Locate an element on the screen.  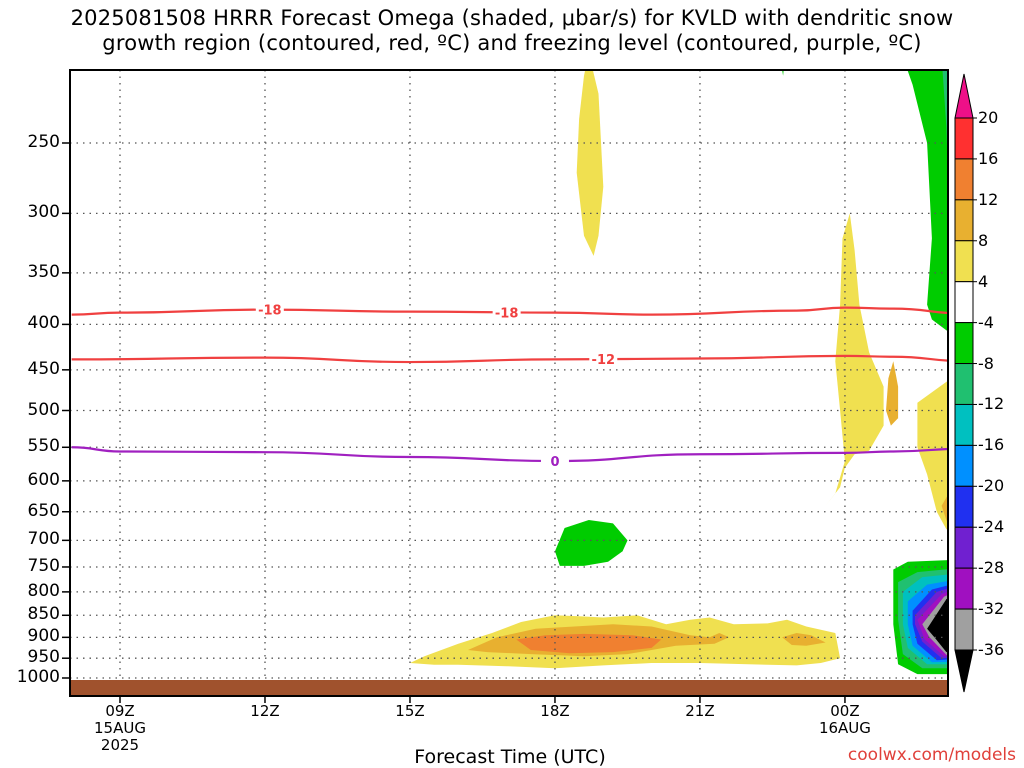
y-tick-label-400: 400 is located at coordinates (43, 323).